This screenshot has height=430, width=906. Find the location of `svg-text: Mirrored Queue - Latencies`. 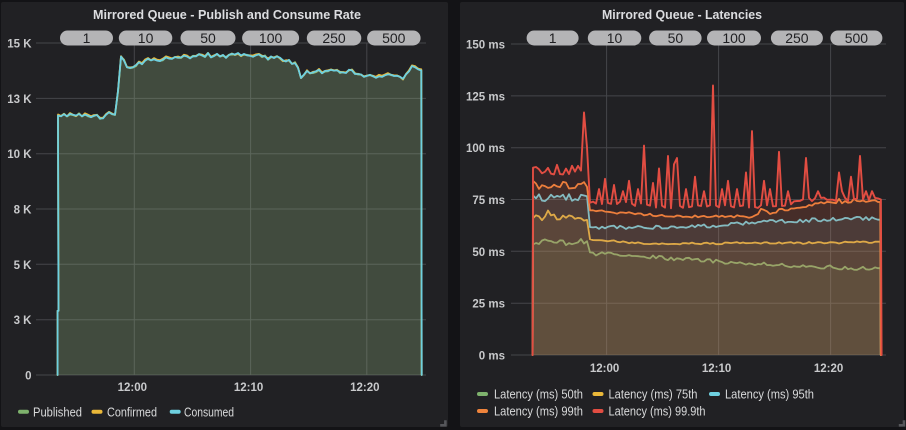

svg-text: Mirrored Queue - Latencies is located at coordinates (682, 14).